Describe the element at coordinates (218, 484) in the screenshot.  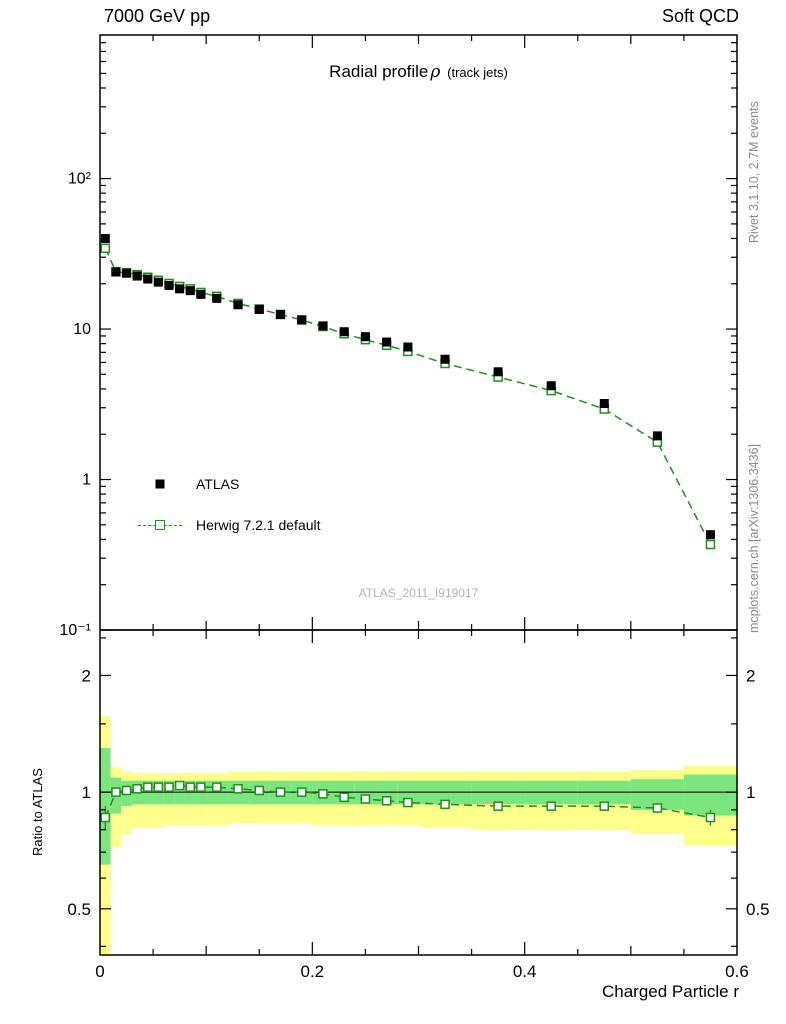
I see `legend-label-atlas: ATLAS` at that location.